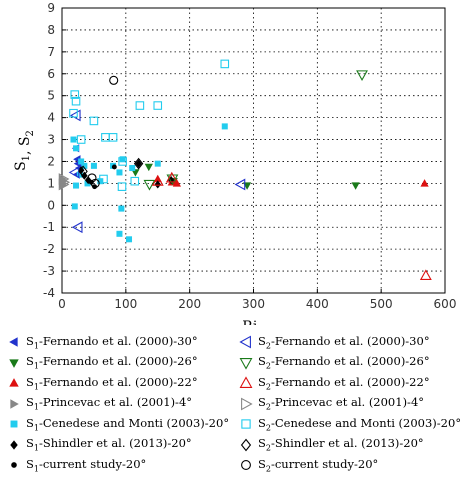 Image resolution: width=467 pixels, height=500 pixels. Describe the element at coordinates (344, 342) in the screenshot. I see `legend-label: S2-Fernando et al. (2000)-30°` at that location.